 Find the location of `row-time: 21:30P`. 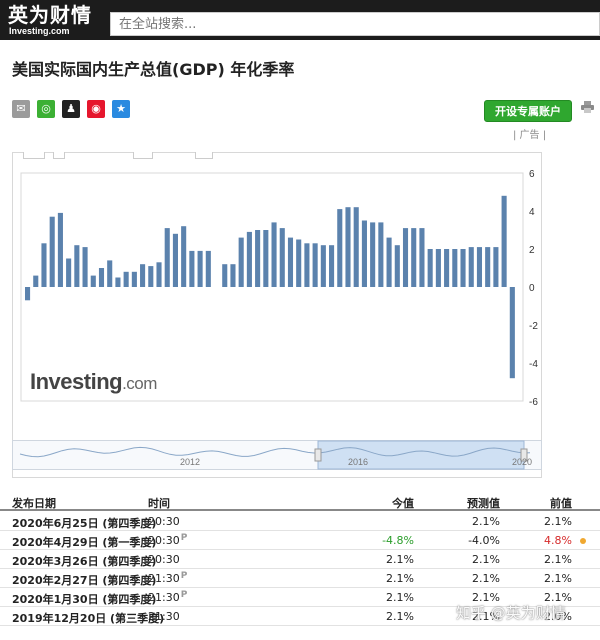

row-time: 21:30P is located at coordinates (168, 597).